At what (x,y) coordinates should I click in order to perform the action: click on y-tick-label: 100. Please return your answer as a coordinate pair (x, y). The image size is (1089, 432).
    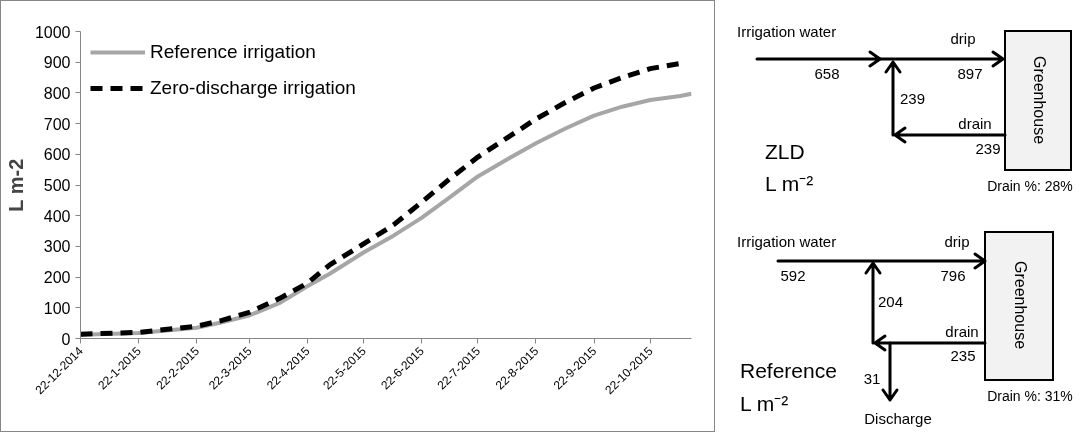
    Looking at the image, I should click on (57, 308).